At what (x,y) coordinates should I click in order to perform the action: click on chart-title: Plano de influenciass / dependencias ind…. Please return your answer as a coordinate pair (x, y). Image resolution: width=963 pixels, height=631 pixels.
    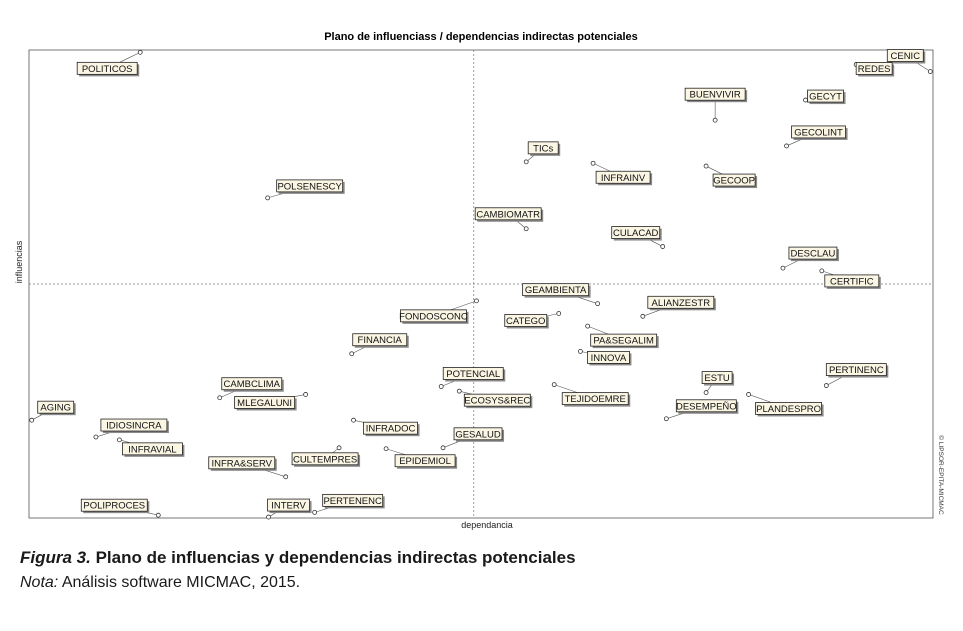
    Looking at the image, I should click on (481, 37).